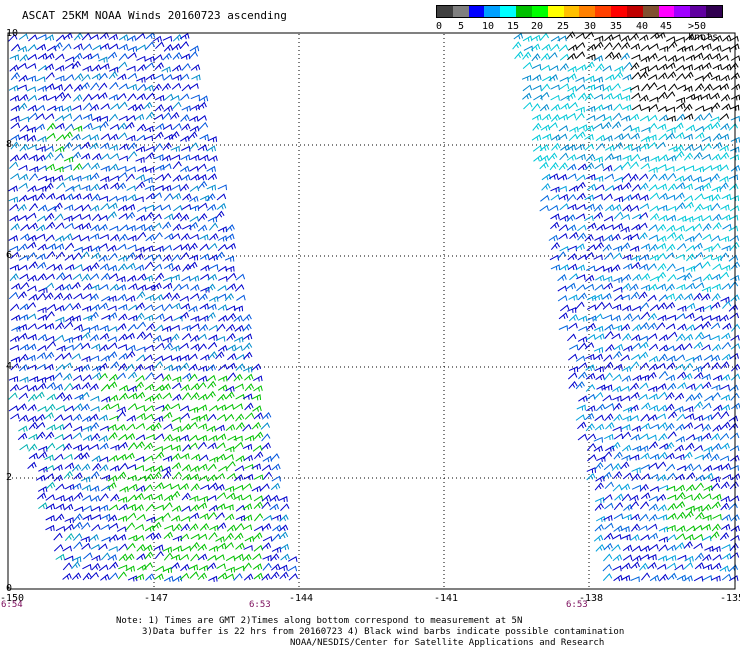 The width and height of the screenshot is (740, 650). I want to click on longitude-tick: -144, so click(301, 598).